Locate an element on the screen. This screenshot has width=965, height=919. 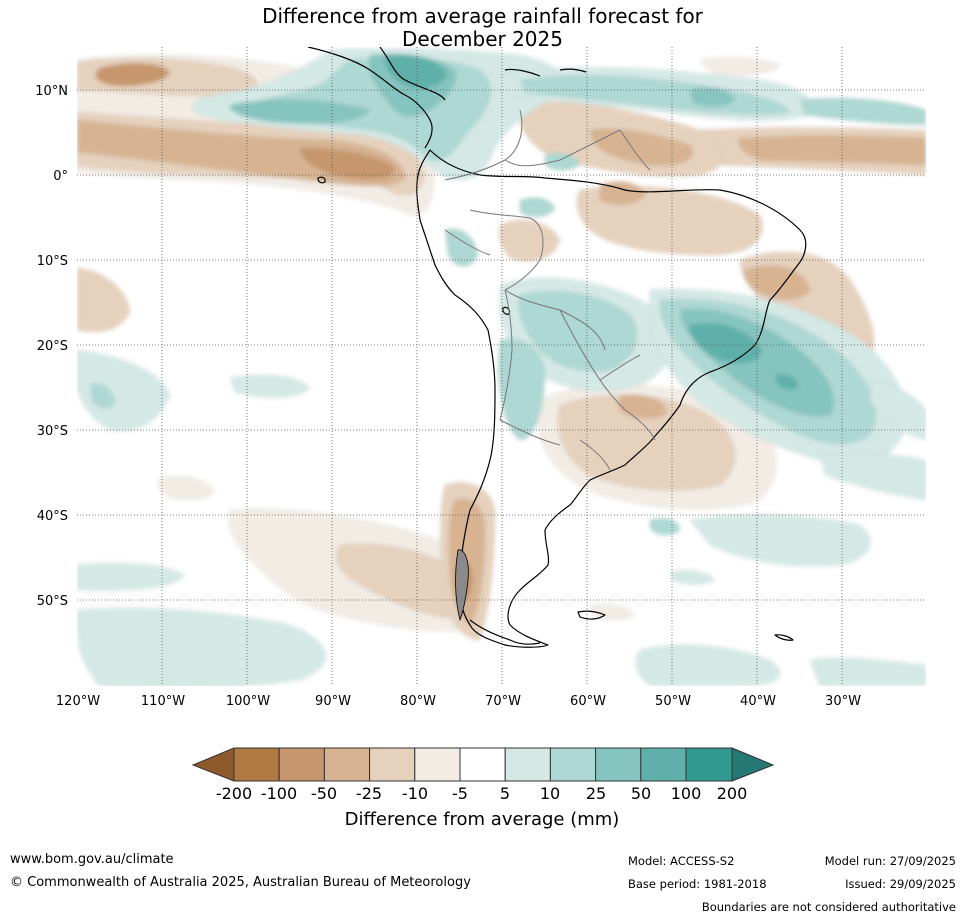
color-legend is located at coordinates (483, 764).